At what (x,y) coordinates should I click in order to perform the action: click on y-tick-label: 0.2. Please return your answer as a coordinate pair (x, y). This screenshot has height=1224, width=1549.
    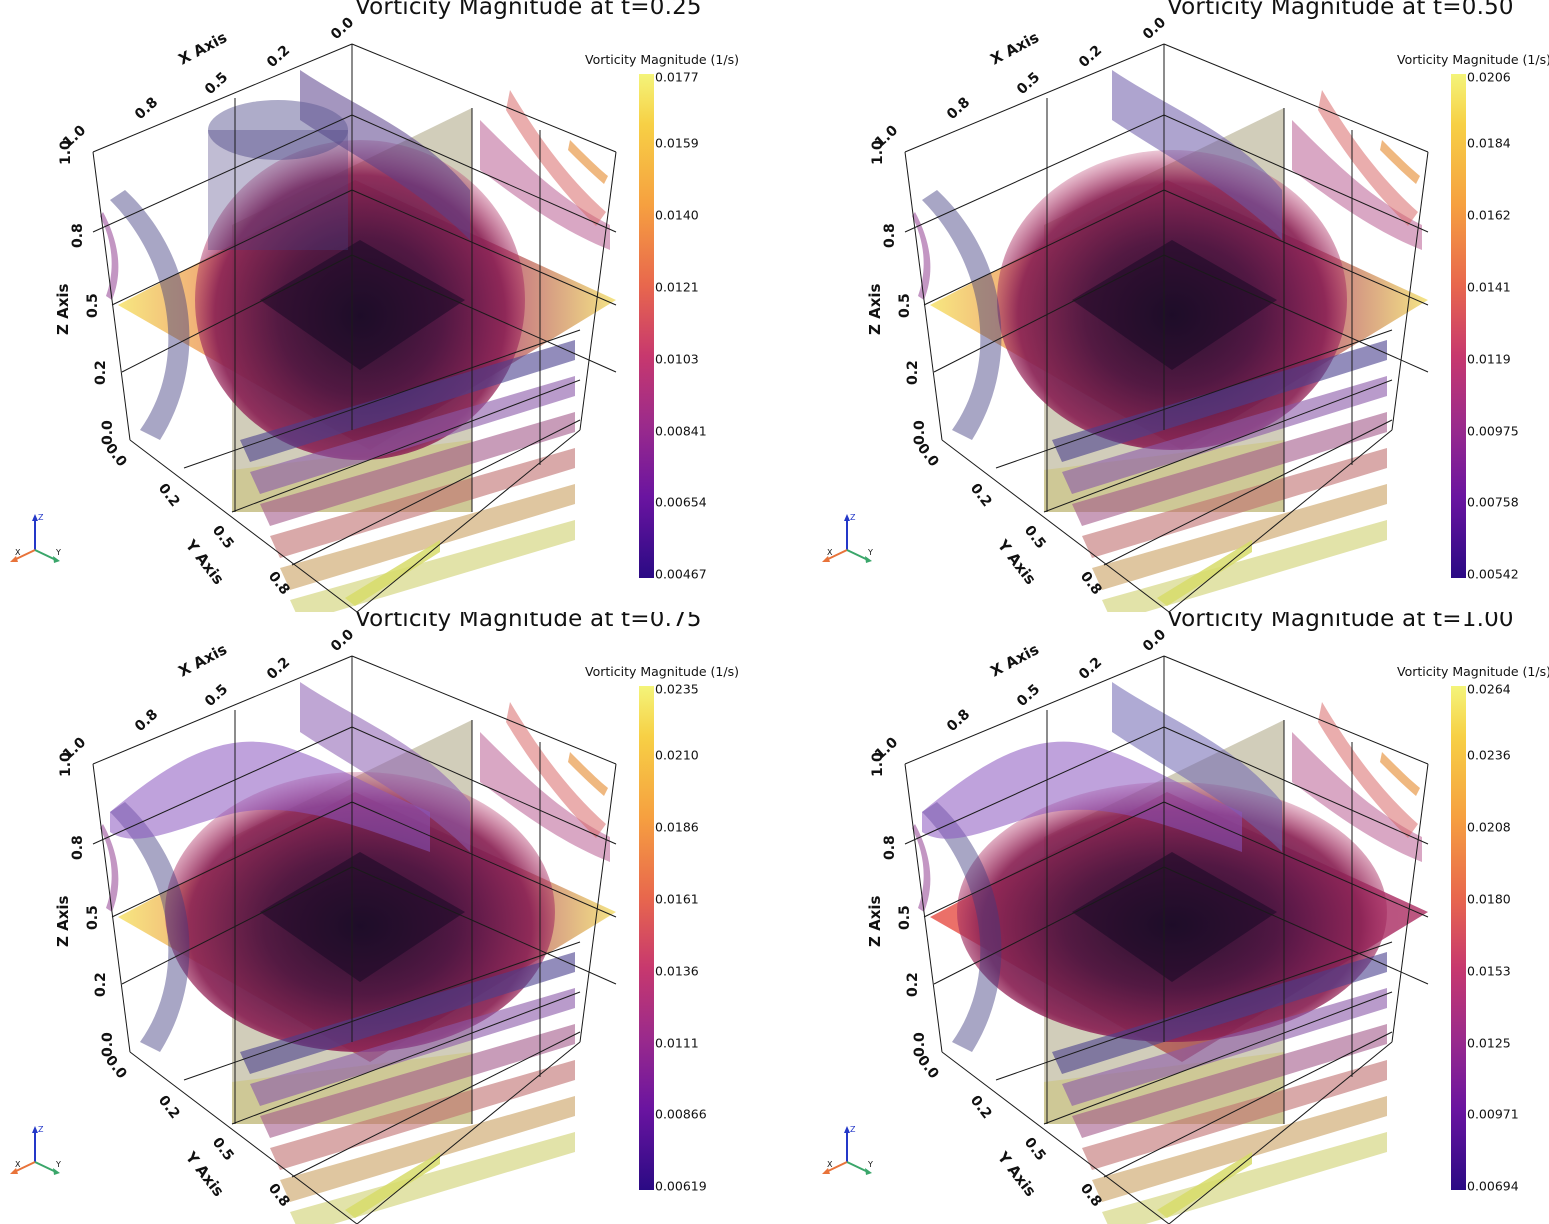
    Looking at the image, I should click on (981, 495).